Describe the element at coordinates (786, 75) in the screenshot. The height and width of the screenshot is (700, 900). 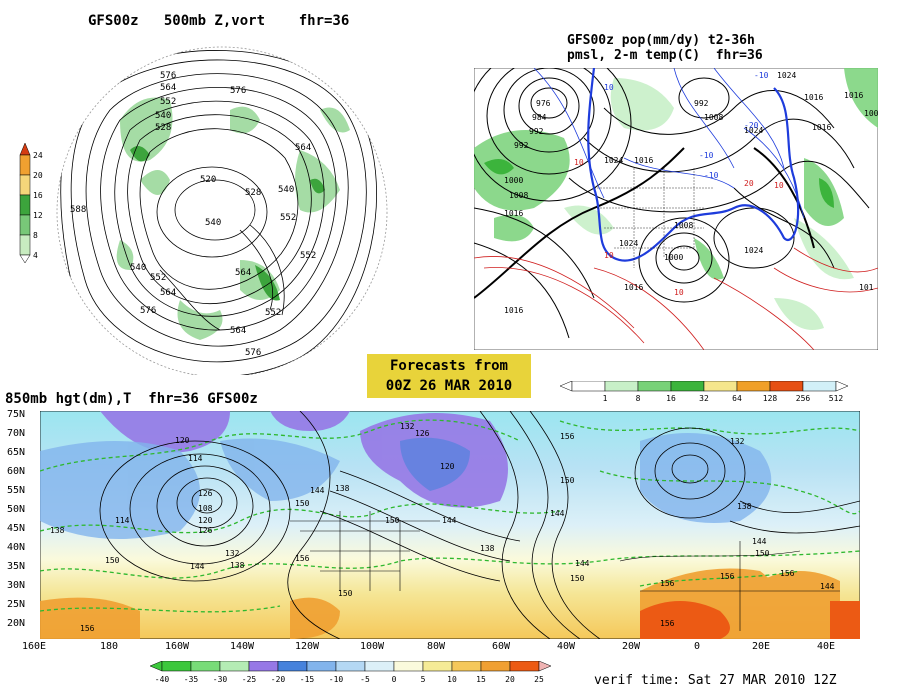
I see `svg-text: 1024` at that location.